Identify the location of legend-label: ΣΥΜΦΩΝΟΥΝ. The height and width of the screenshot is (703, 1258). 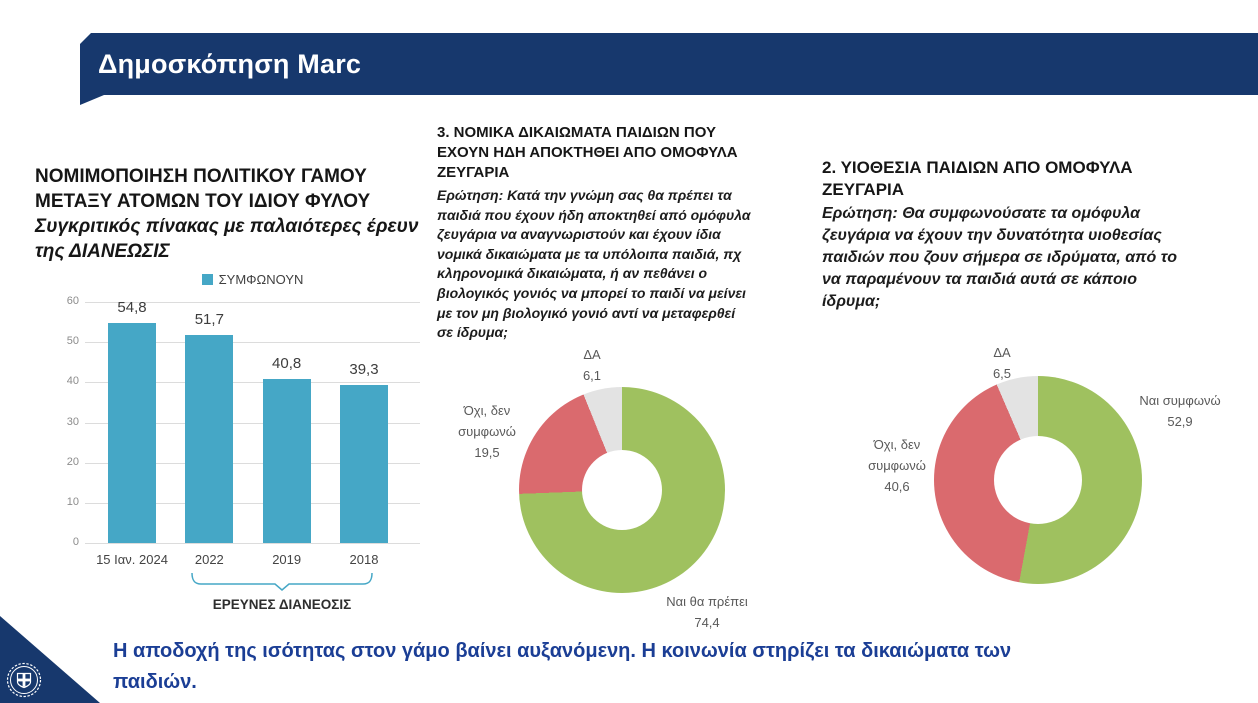
(261, 279).